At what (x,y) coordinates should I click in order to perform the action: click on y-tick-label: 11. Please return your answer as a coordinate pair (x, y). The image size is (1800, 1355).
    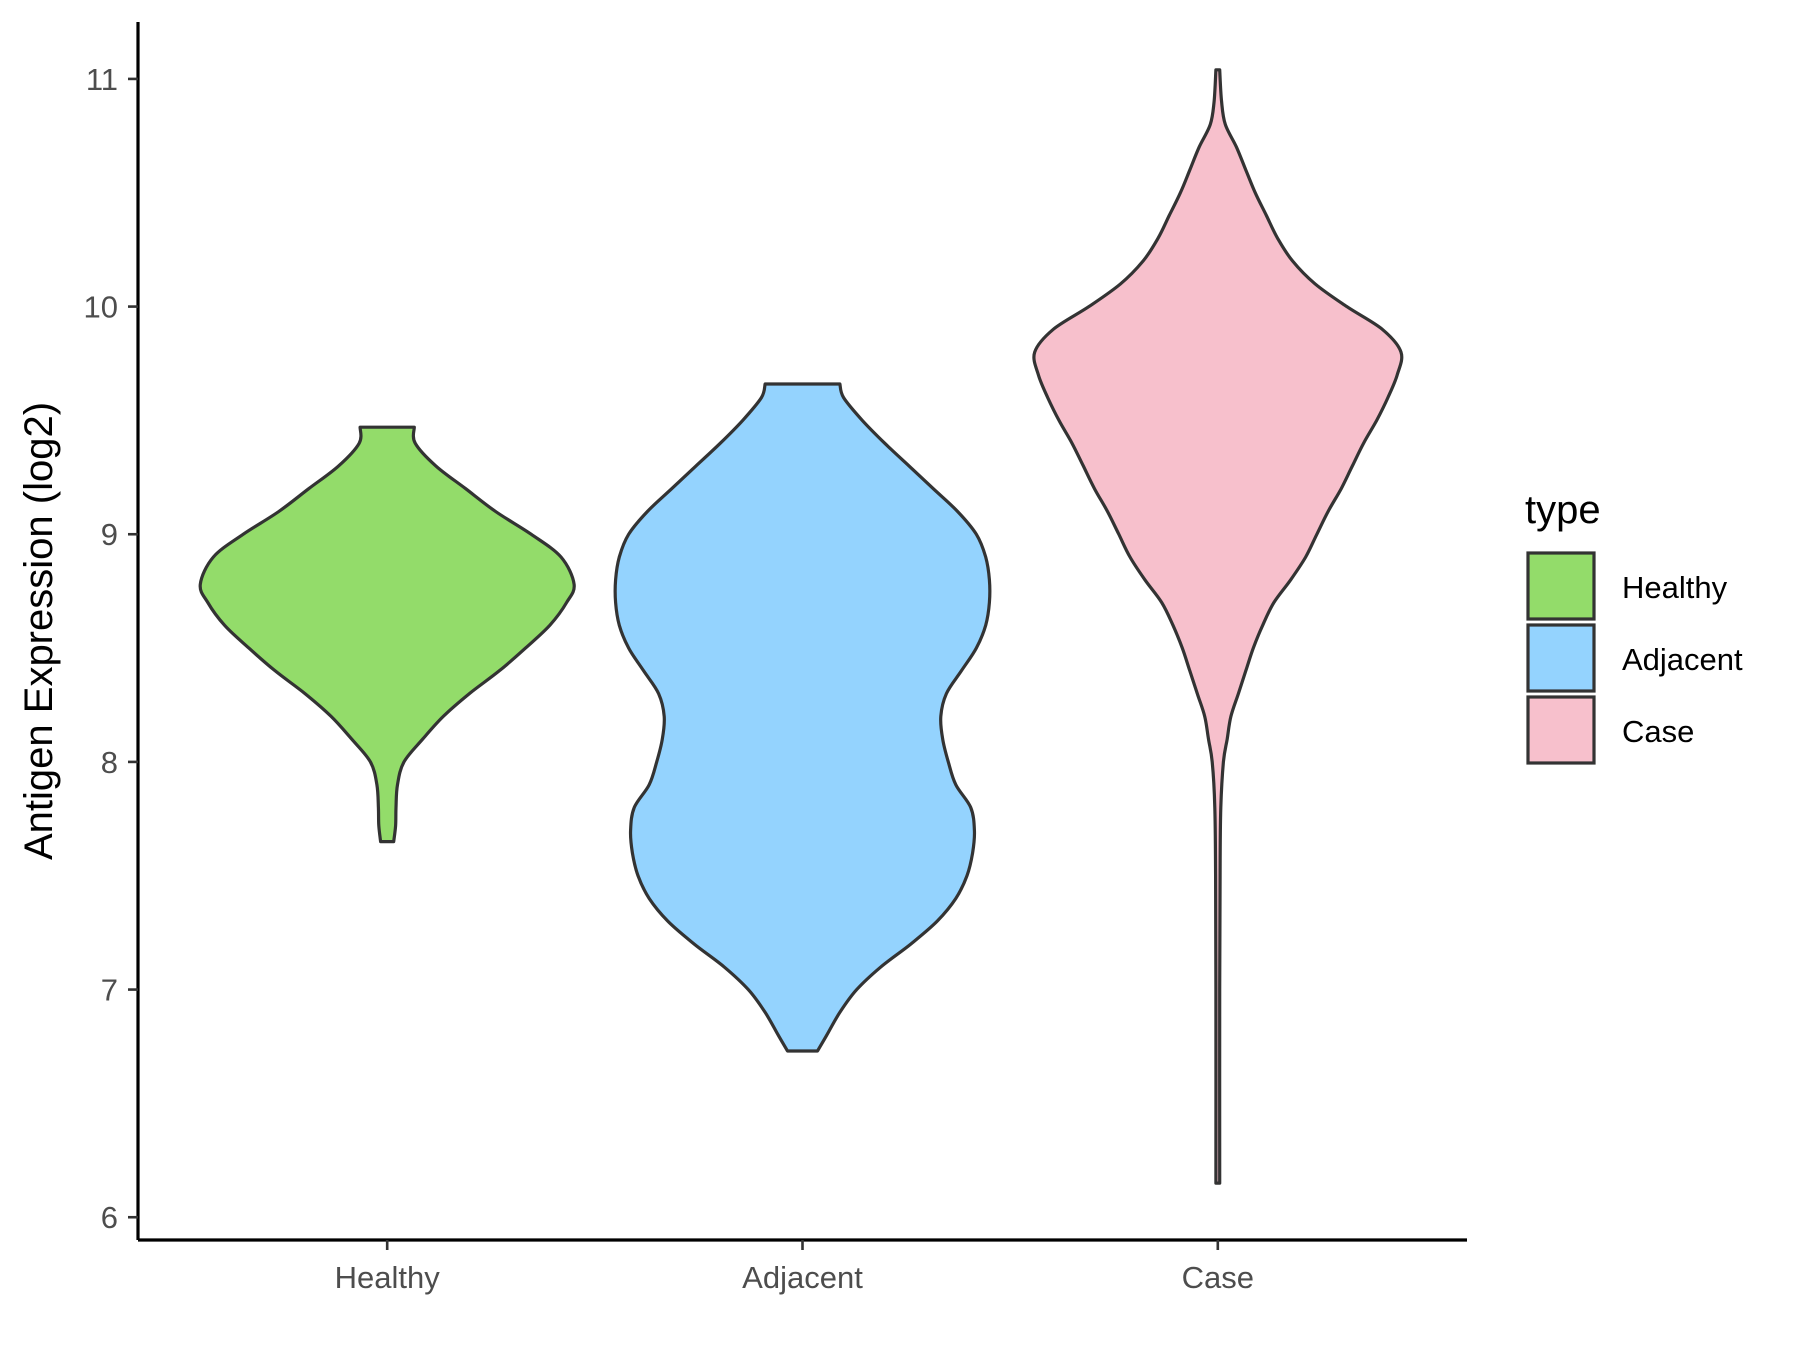
    Looking at the image, I should click on (102, 79).